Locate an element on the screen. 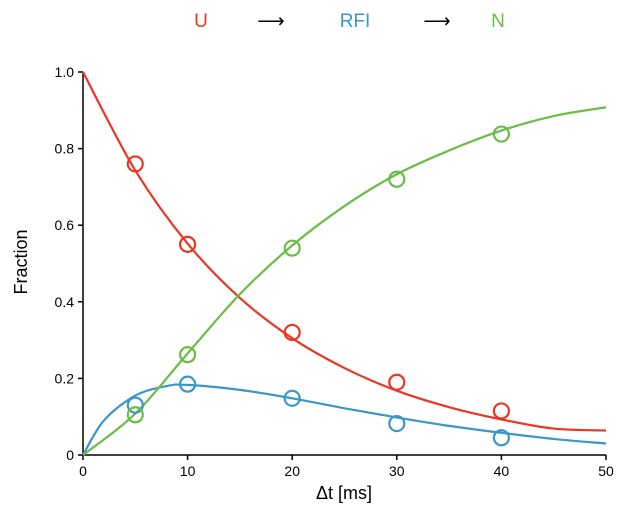 This screenshot has width=619, height=513. y-tick-label: 1.0 is located at coordinates (65, 72).